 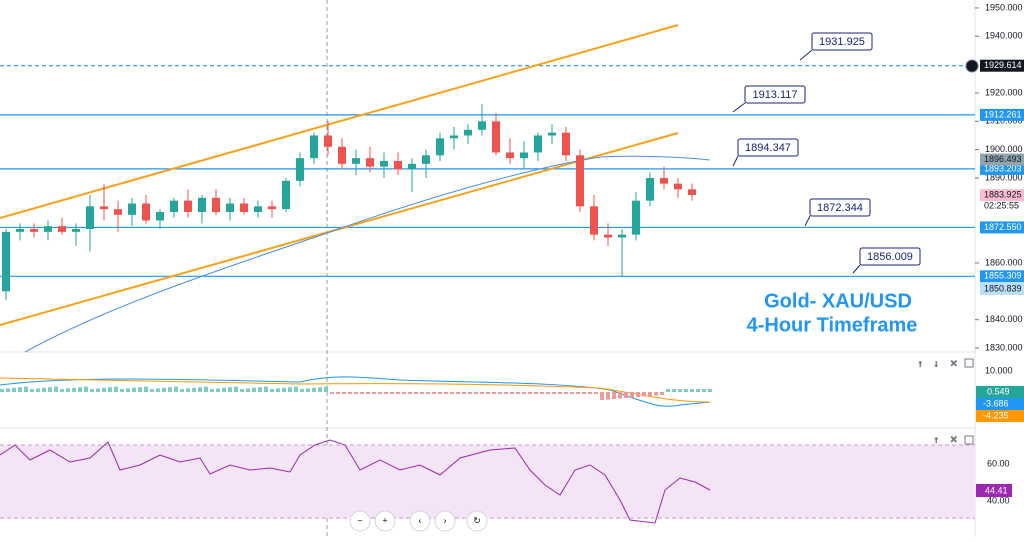 I want to click on zoom-in-icon: +, so click(x=384, y=520).